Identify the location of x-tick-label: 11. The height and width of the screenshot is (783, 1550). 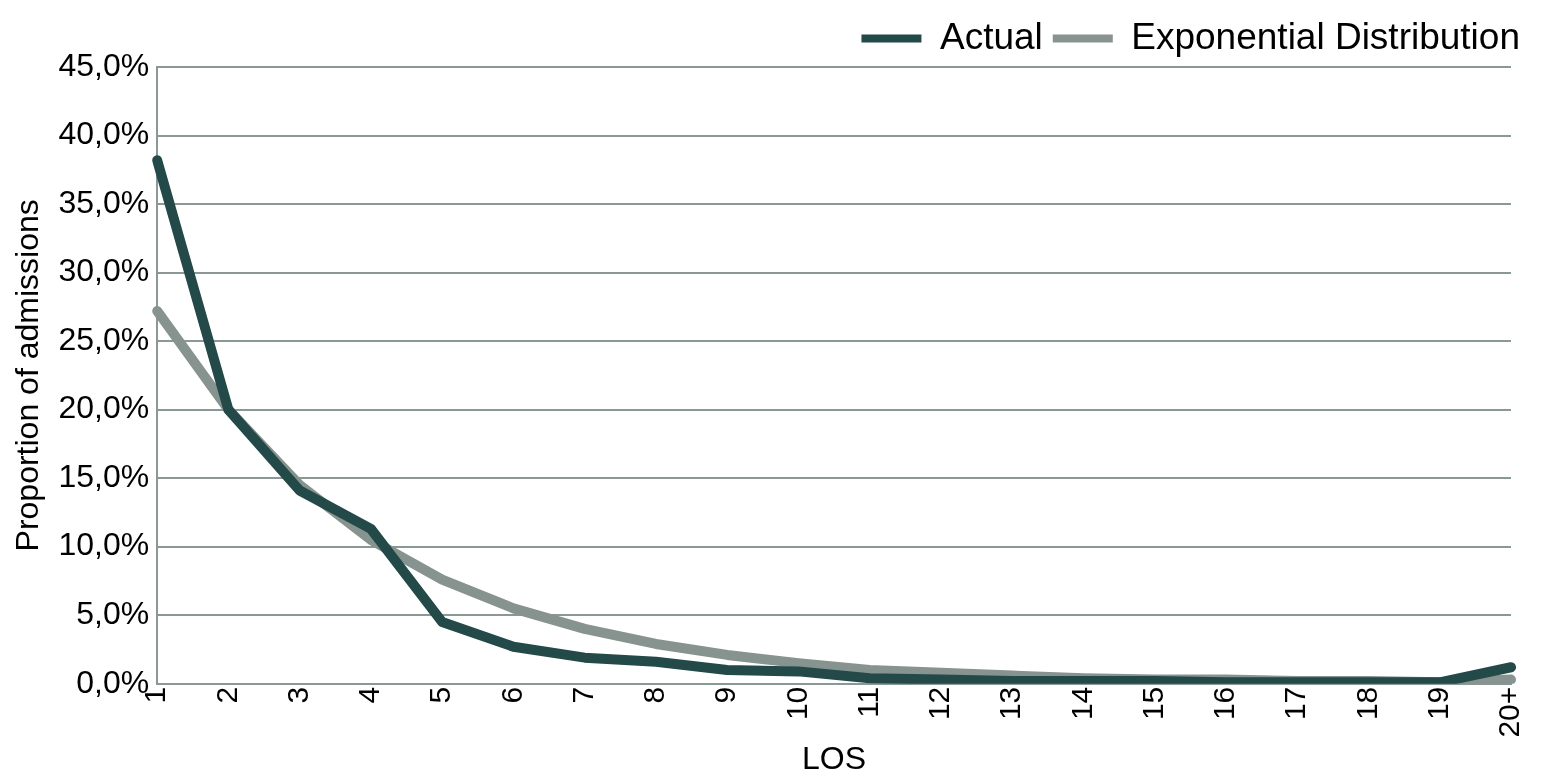
(867, 702).